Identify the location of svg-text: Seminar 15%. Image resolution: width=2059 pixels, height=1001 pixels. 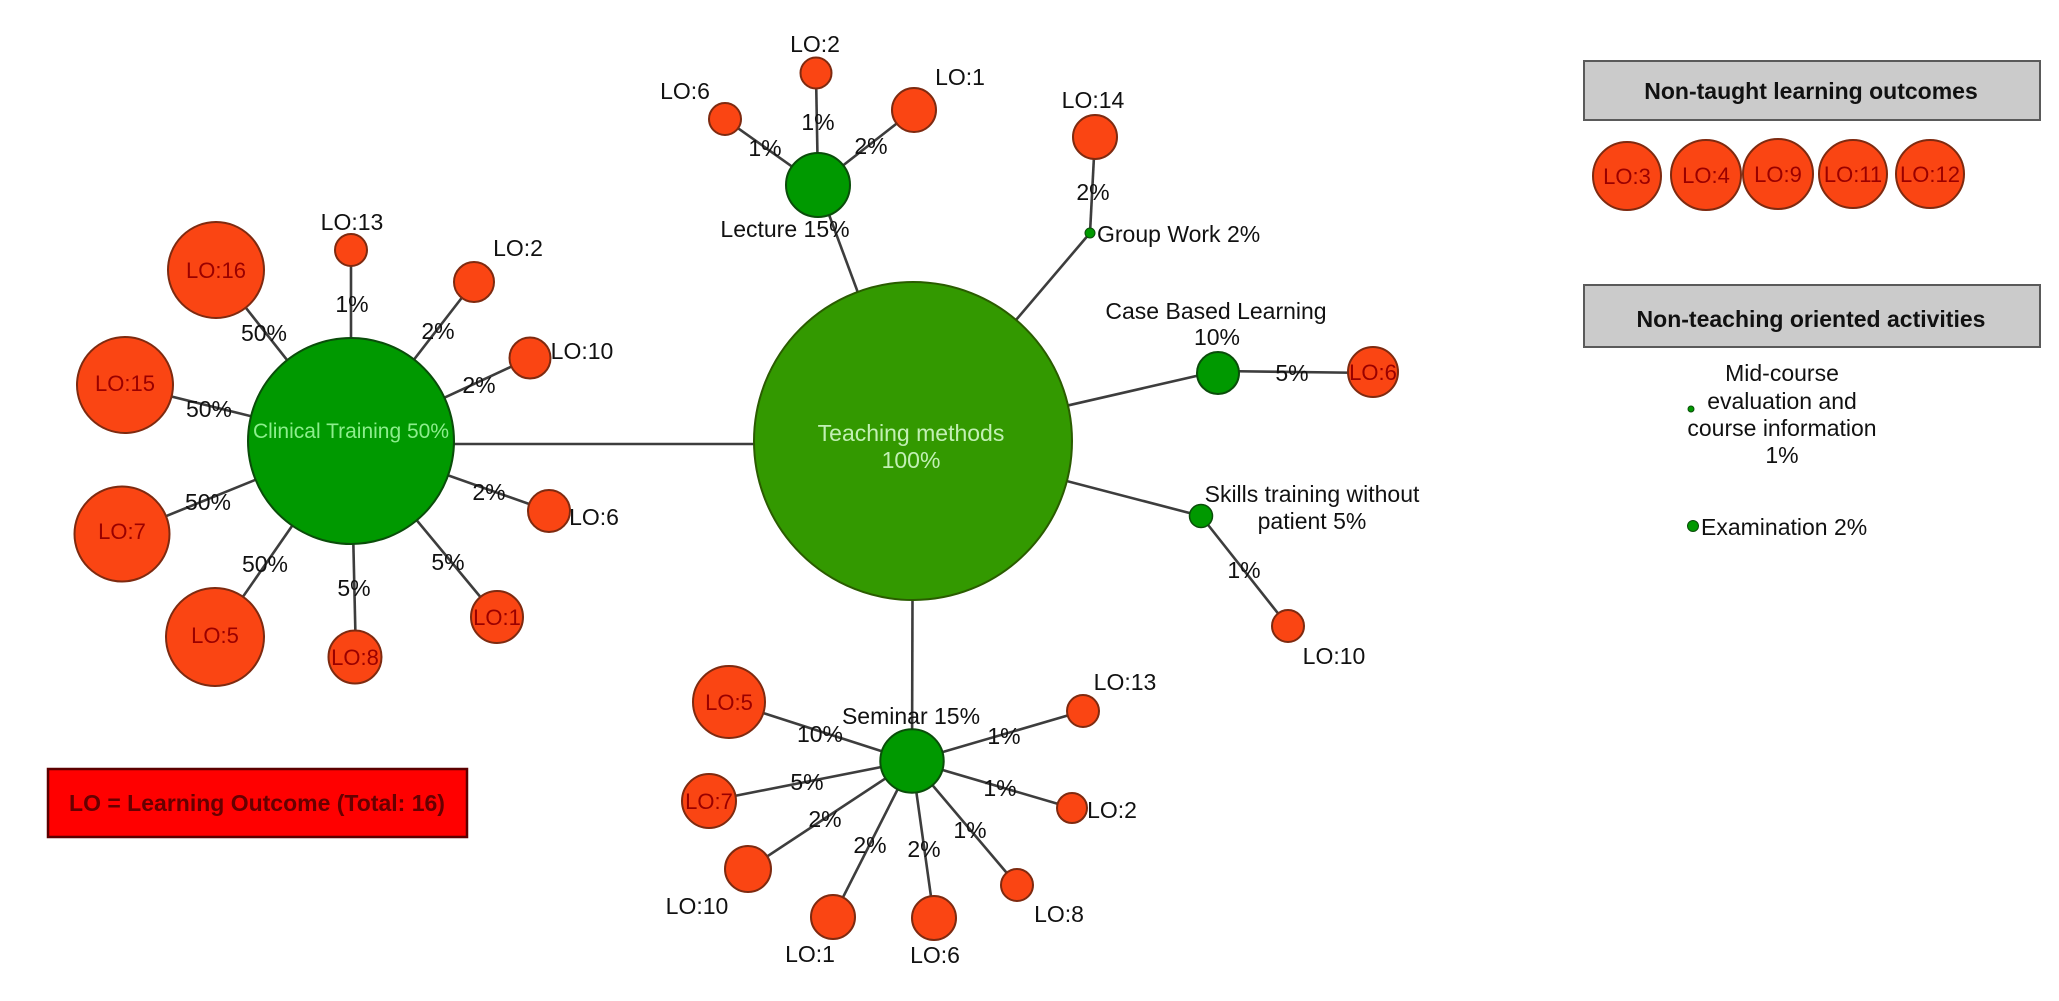
(911, 716).